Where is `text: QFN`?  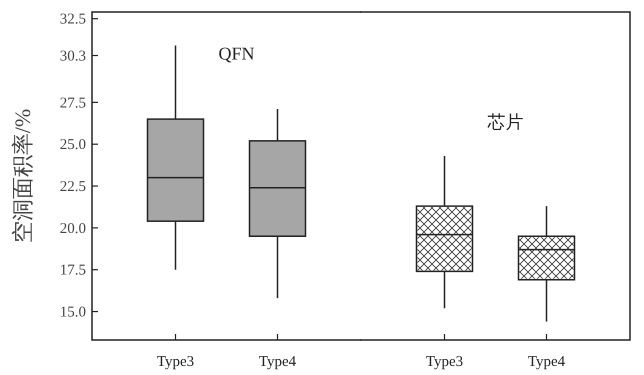 text: QFN is located at coordinates (236, 53).